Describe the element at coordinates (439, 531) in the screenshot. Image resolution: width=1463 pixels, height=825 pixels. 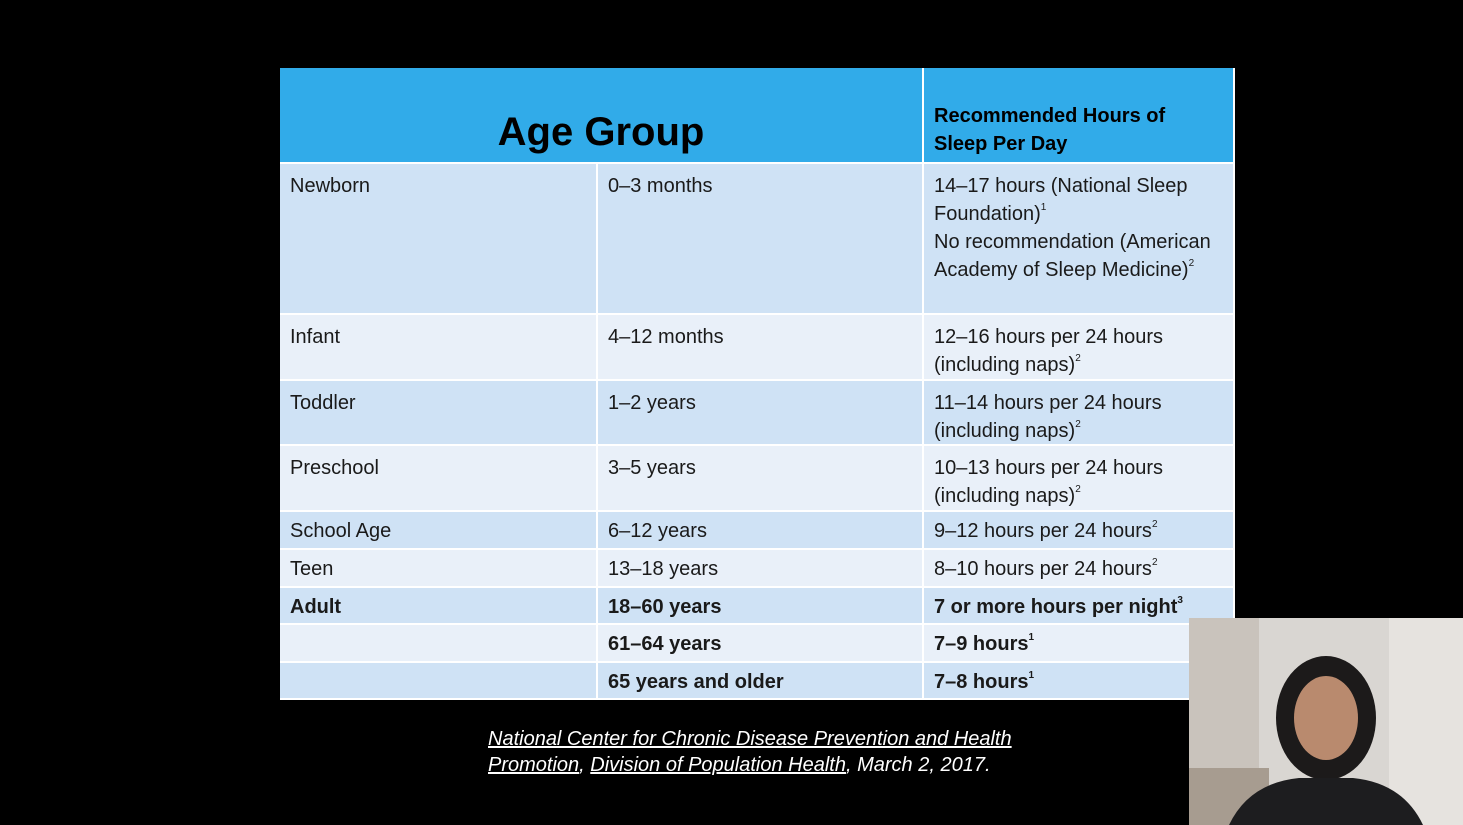
I see `table-cell: School Age` at that location.